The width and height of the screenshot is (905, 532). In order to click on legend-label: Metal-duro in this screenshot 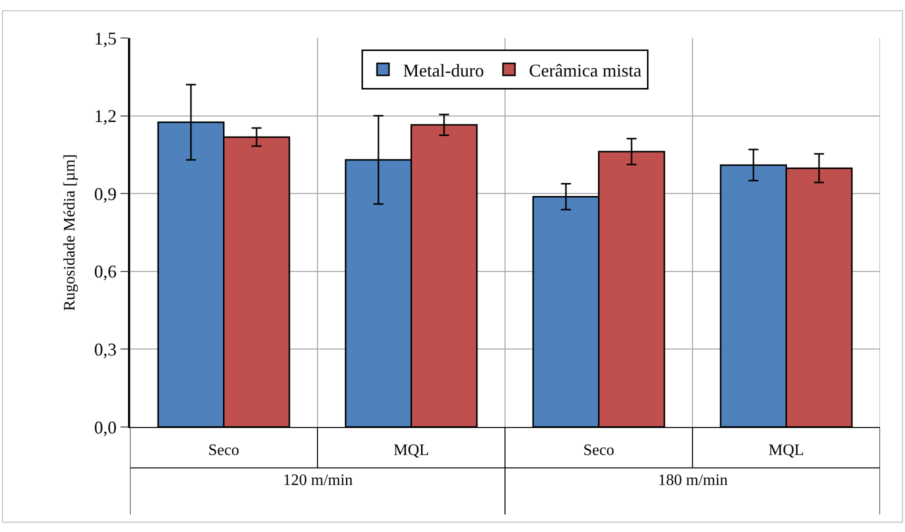, I will do `click(443, 70)`.